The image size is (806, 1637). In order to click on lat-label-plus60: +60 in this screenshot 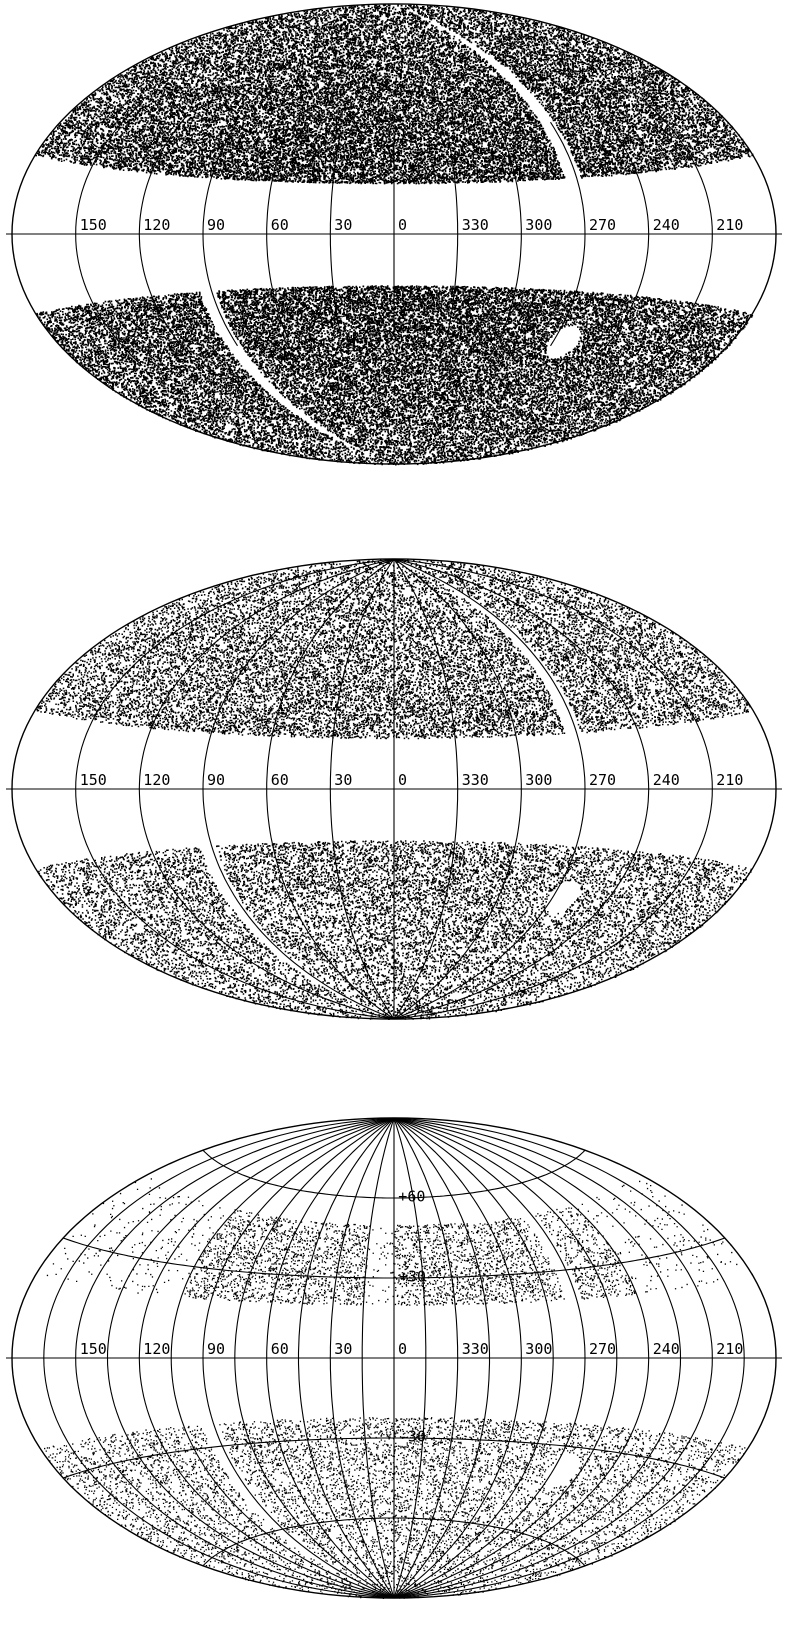, I will do `click(411, 1196)`.